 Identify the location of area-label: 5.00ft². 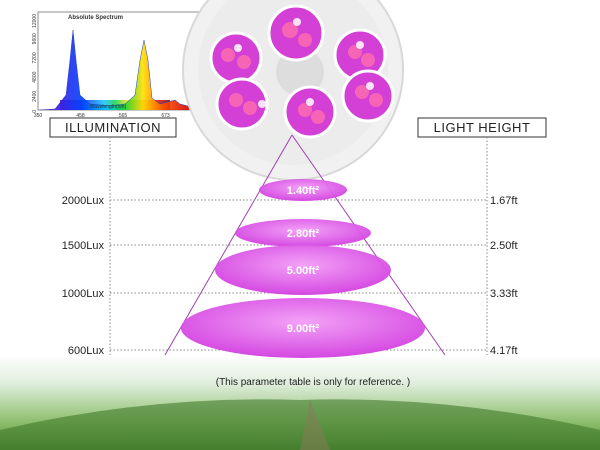
(303, 271).